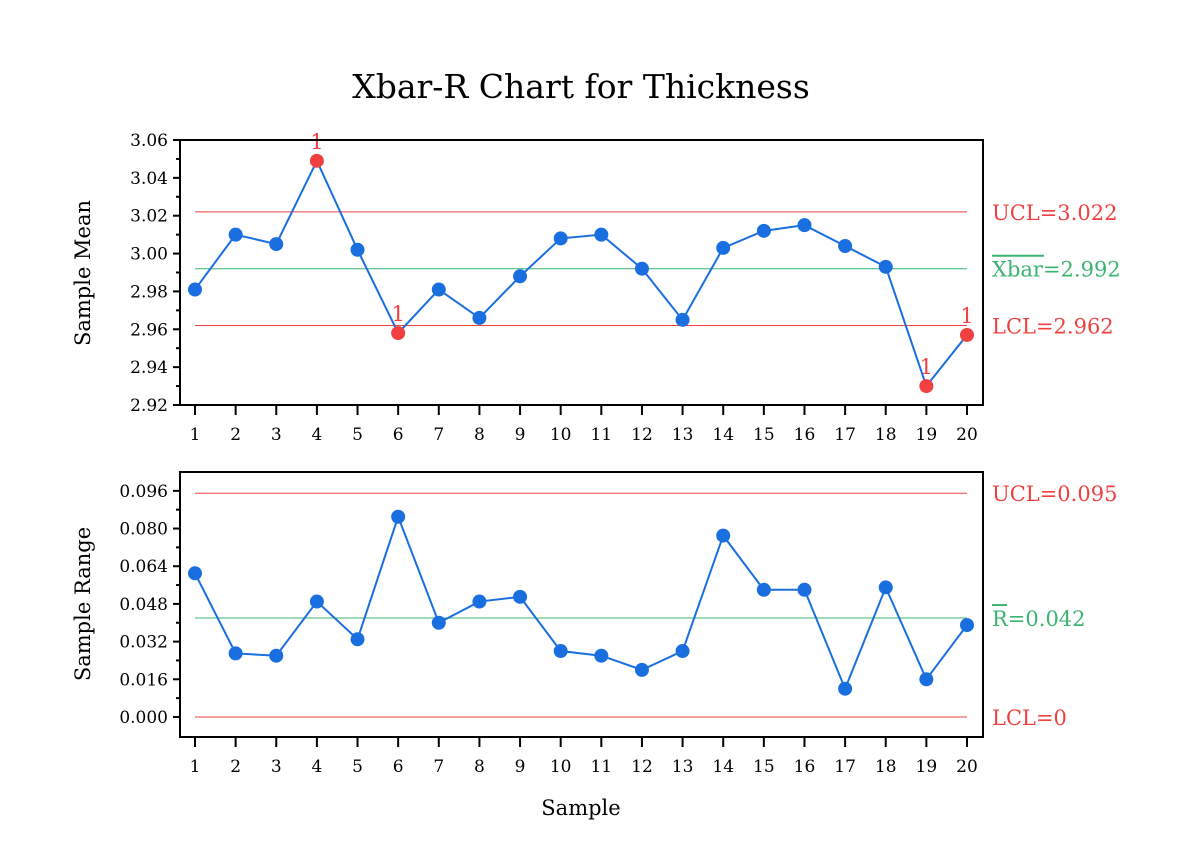  Describe the element at coordinates (143, 718) in the screenshot. I see `y-tick-label: 0.000` at that location.